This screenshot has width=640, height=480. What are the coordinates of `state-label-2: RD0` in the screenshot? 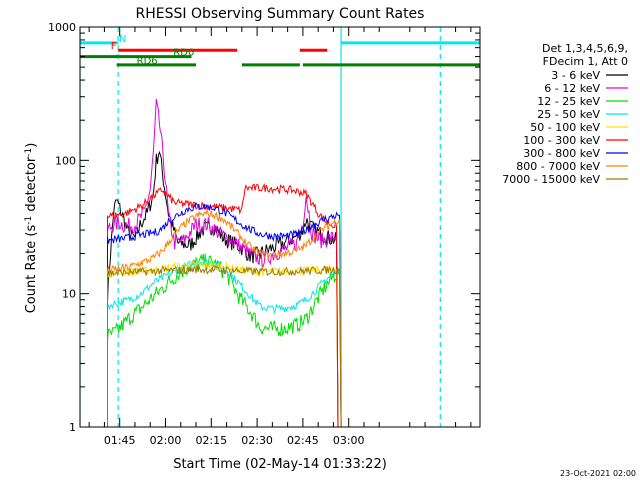 It's located at (183, 53).